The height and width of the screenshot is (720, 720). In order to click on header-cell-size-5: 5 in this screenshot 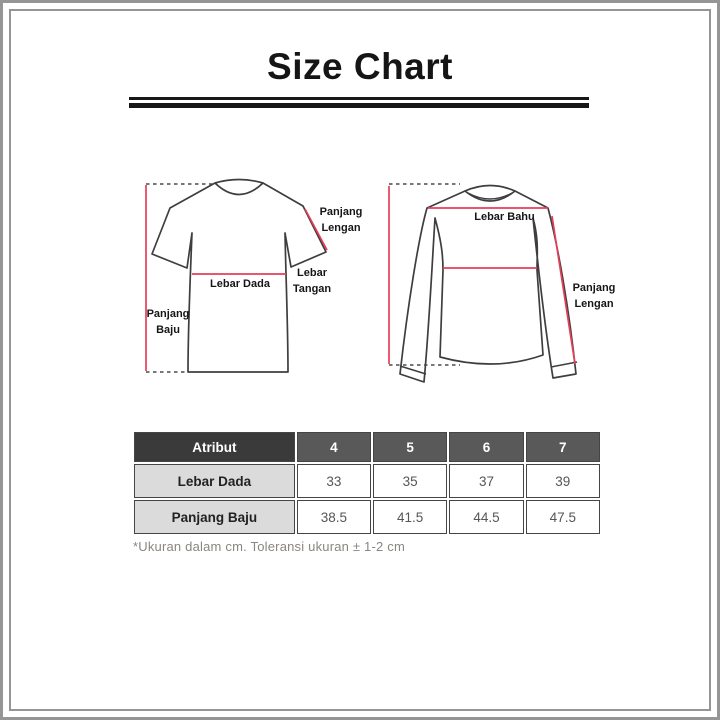, I will do `click(410, 447)`.